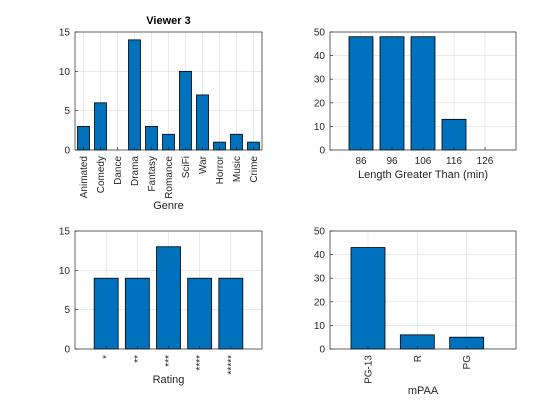  Describe the element at coordinates (485, 161) in the screenshot. I see `x-tick-label: 126` at that location.